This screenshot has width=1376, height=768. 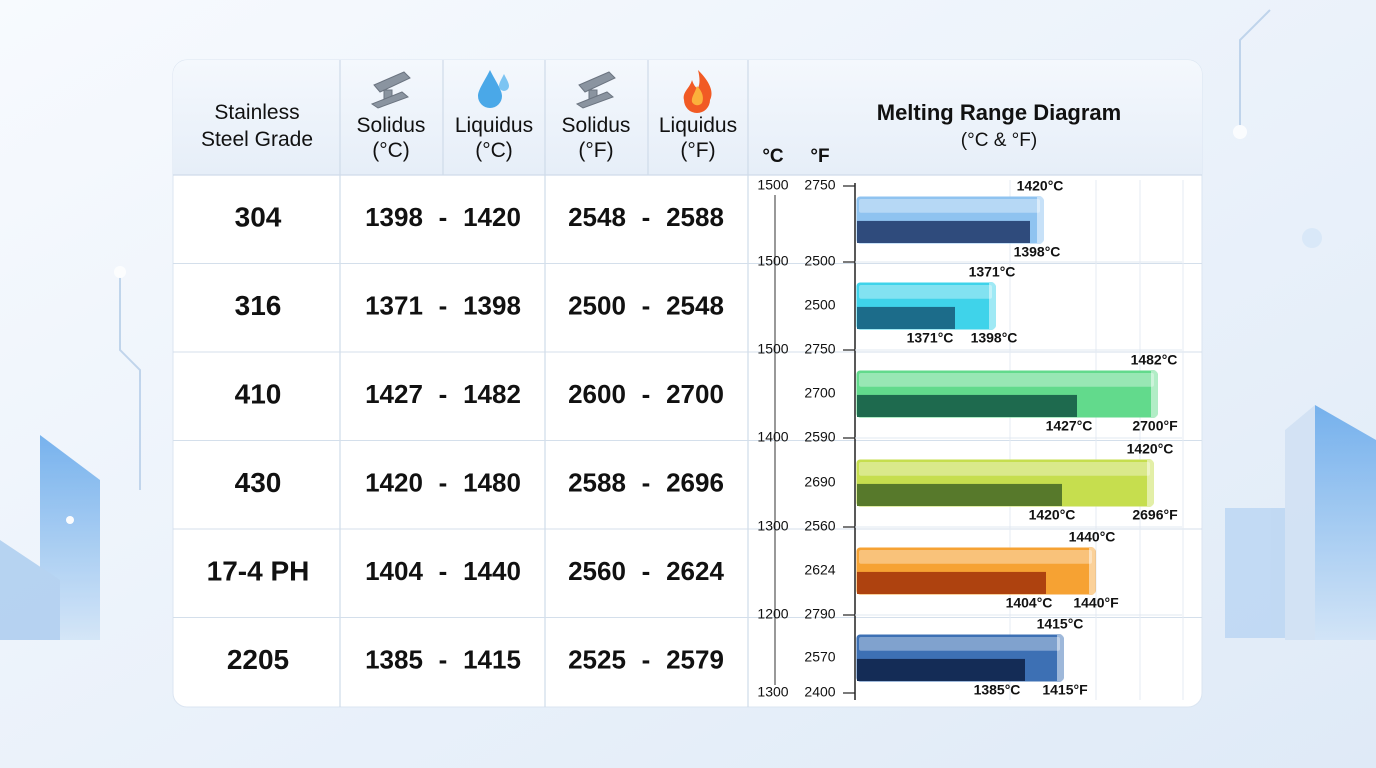 I want to click on temperature: 1371, so click(x=394, y=306).